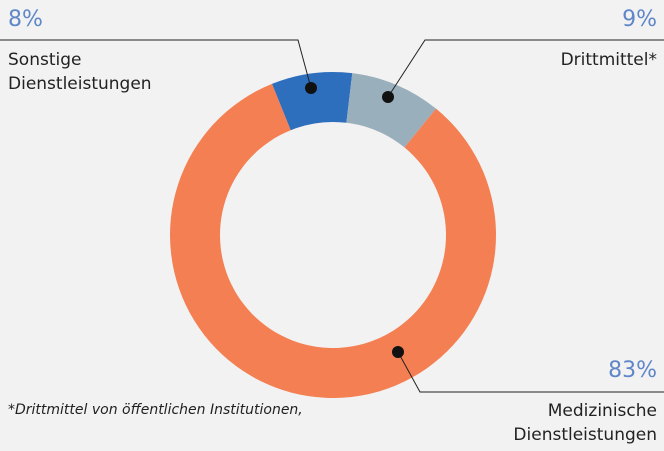  What do you see at coordinates (44, 60) in the screenshot?
I see `category-label: Sonstige` at bounding box center [44, 60].